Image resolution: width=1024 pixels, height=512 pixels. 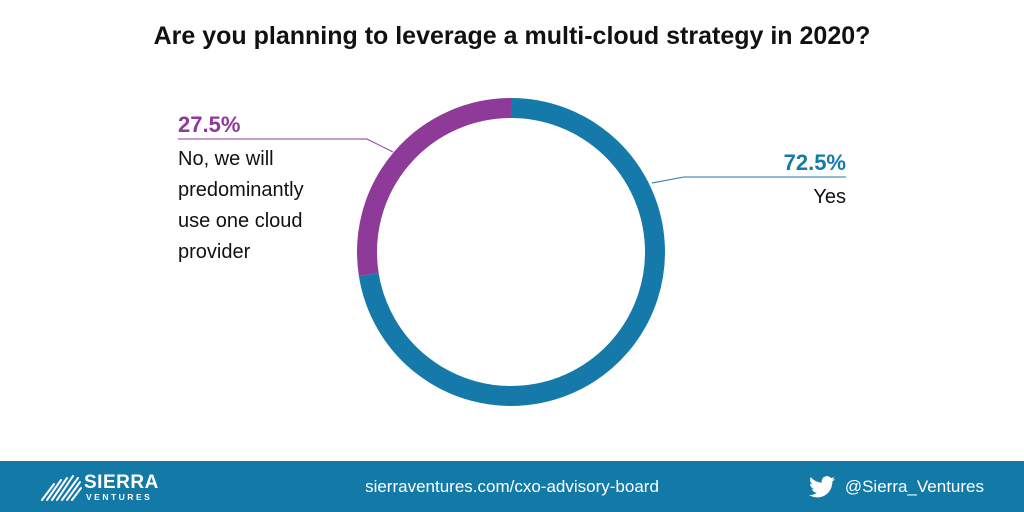 What do you see at coordinates (821, 487) in the screenshot?
I see `twitter-bird-icon` at bounding box center [821, 487].